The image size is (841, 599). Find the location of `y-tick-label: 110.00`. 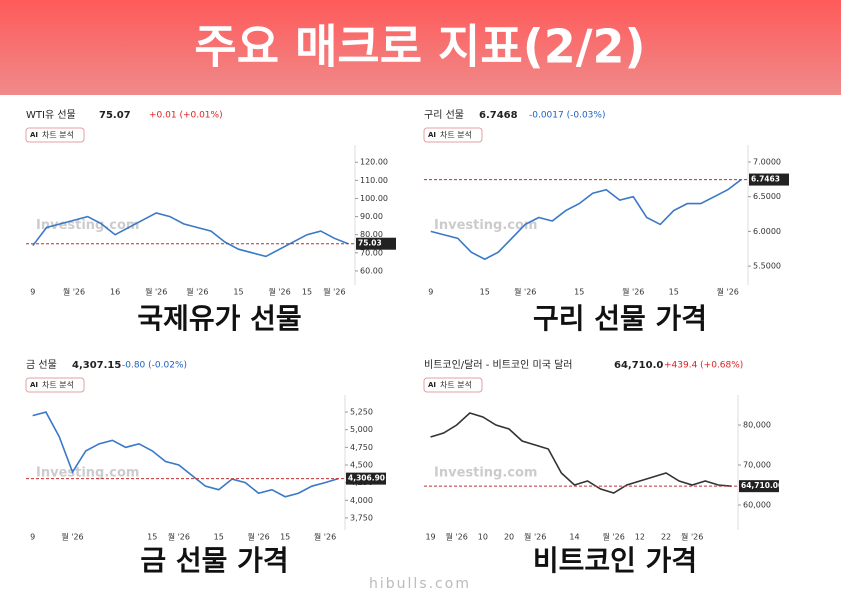

y-tick-label: 110.00 is located at coordinates (374, 180).